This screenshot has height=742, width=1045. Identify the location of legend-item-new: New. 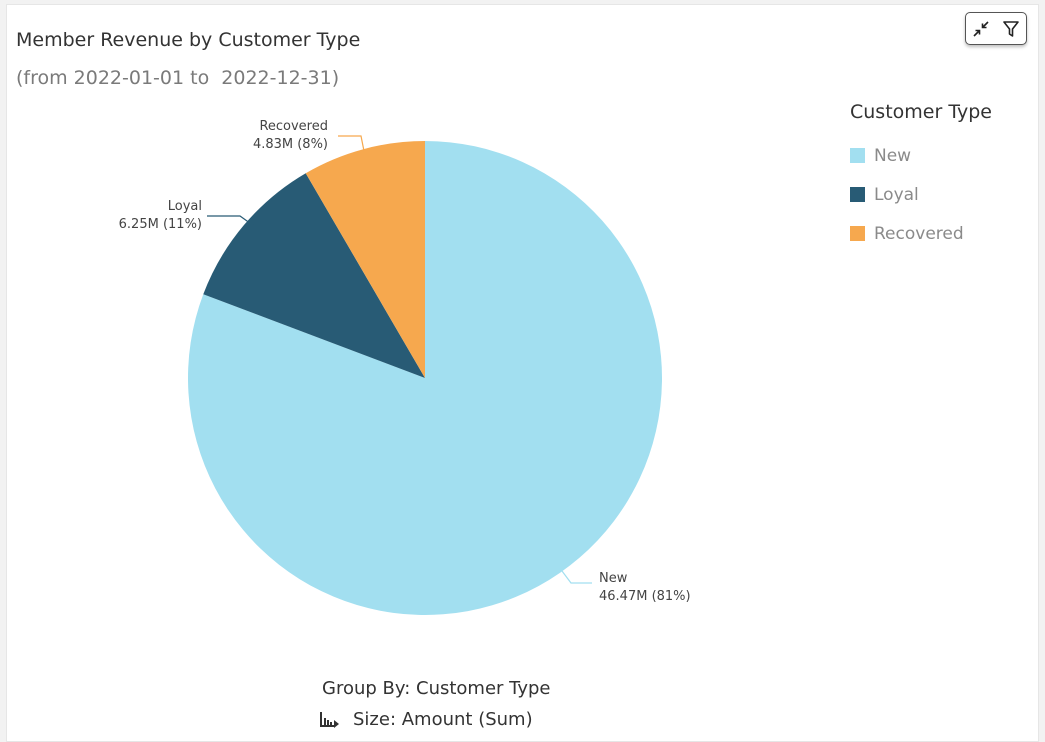
(921, 155).